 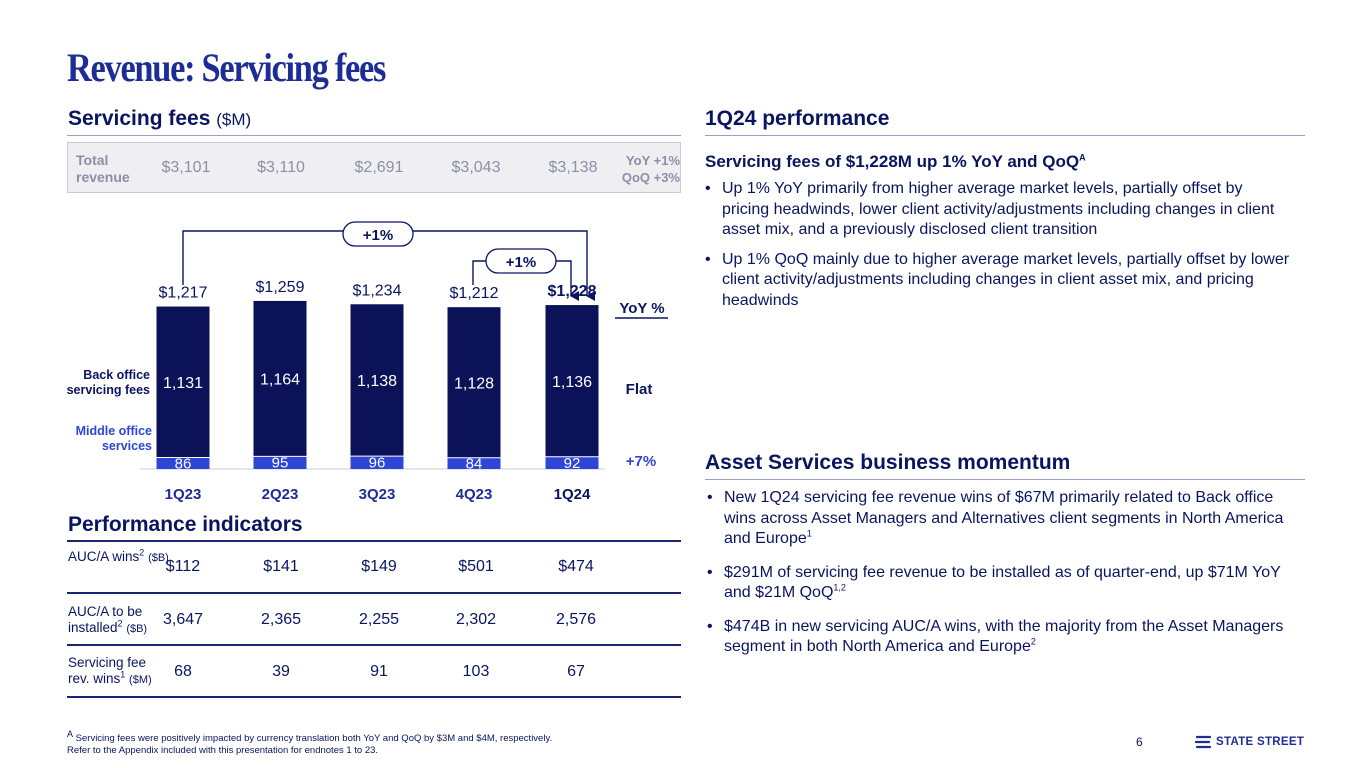 What do you see at coordinates (377, 494) in the screenshot?
I see `category-label-3q23: 3Q23` at bounding box center [377, 494].